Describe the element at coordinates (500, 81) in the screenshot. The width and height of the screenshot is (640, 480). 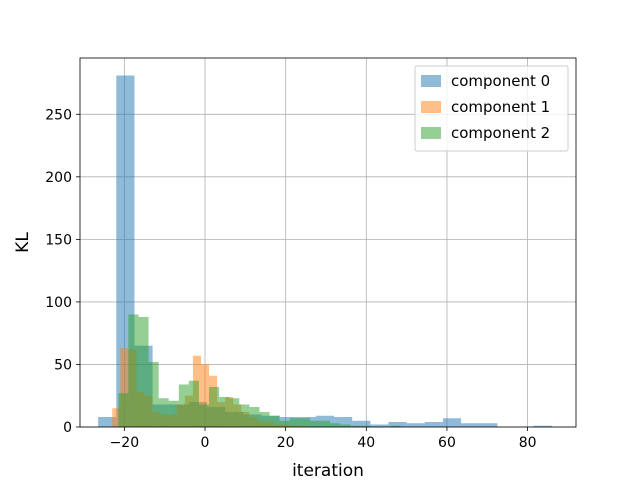
I see `legend-label-component-0: component 0` at that location.